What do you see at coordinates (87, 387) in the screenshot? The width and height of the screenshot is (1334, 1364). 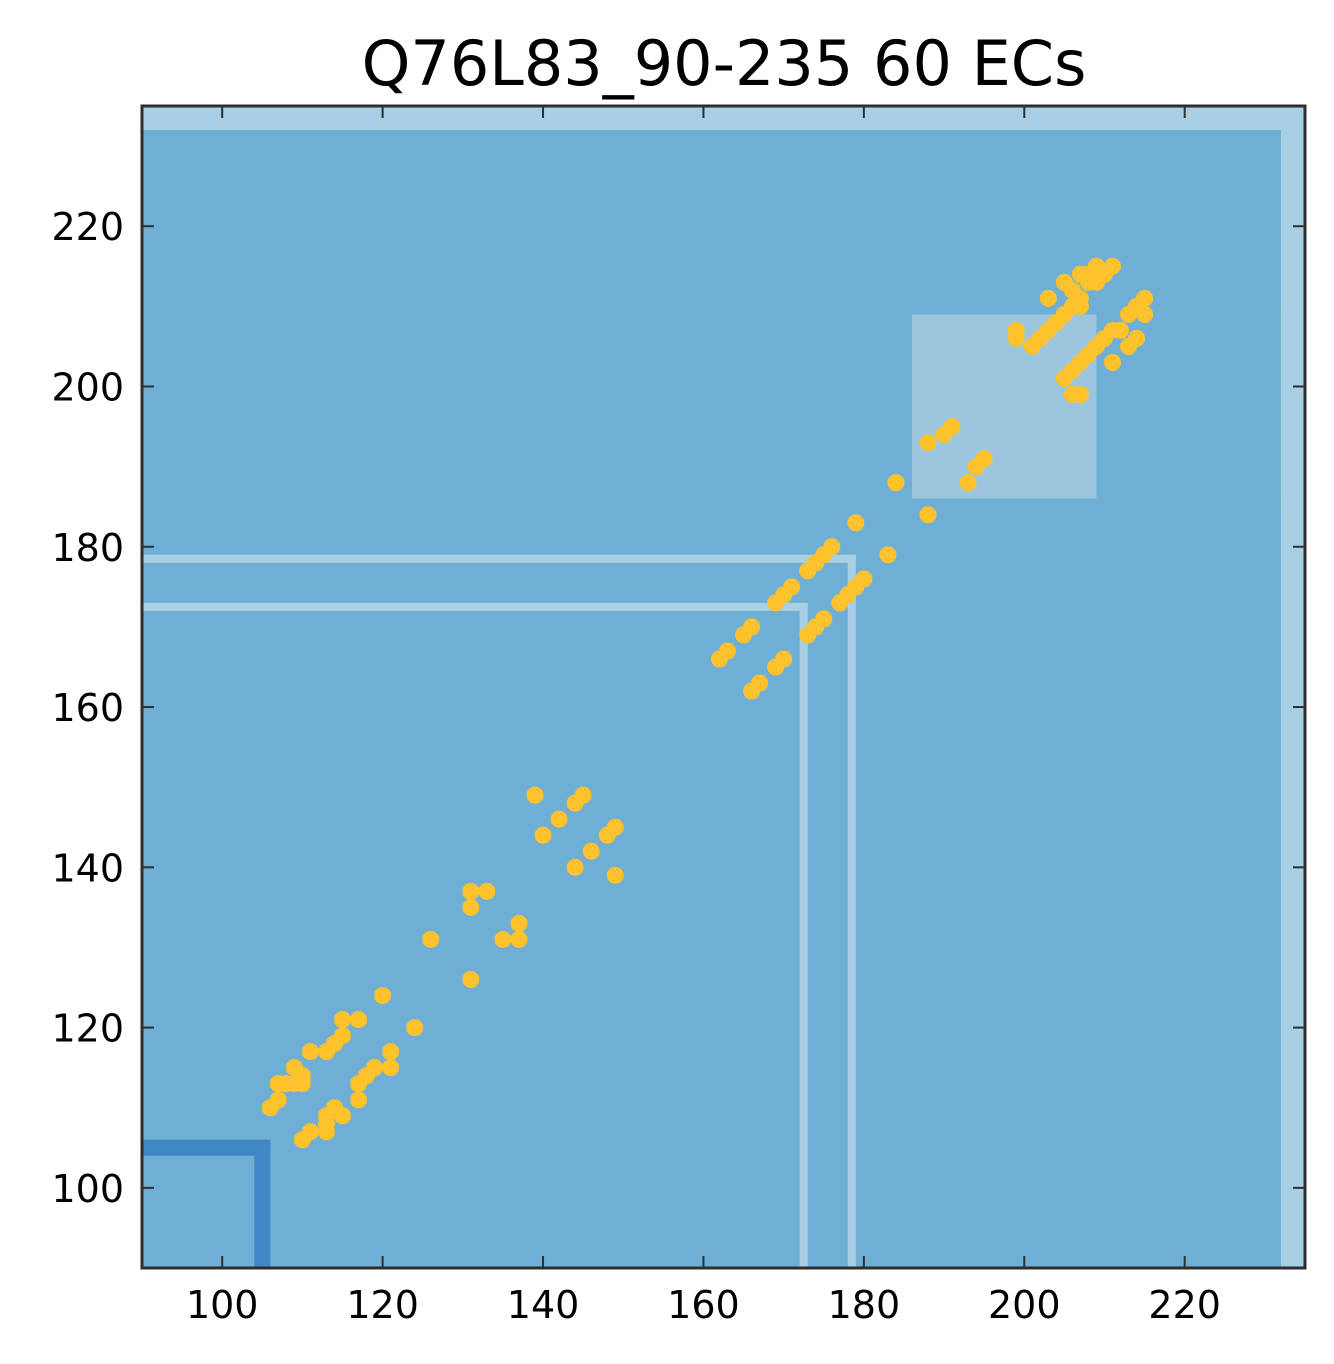 I see `y-tick-label: 200` at bounding box center [87, 387].